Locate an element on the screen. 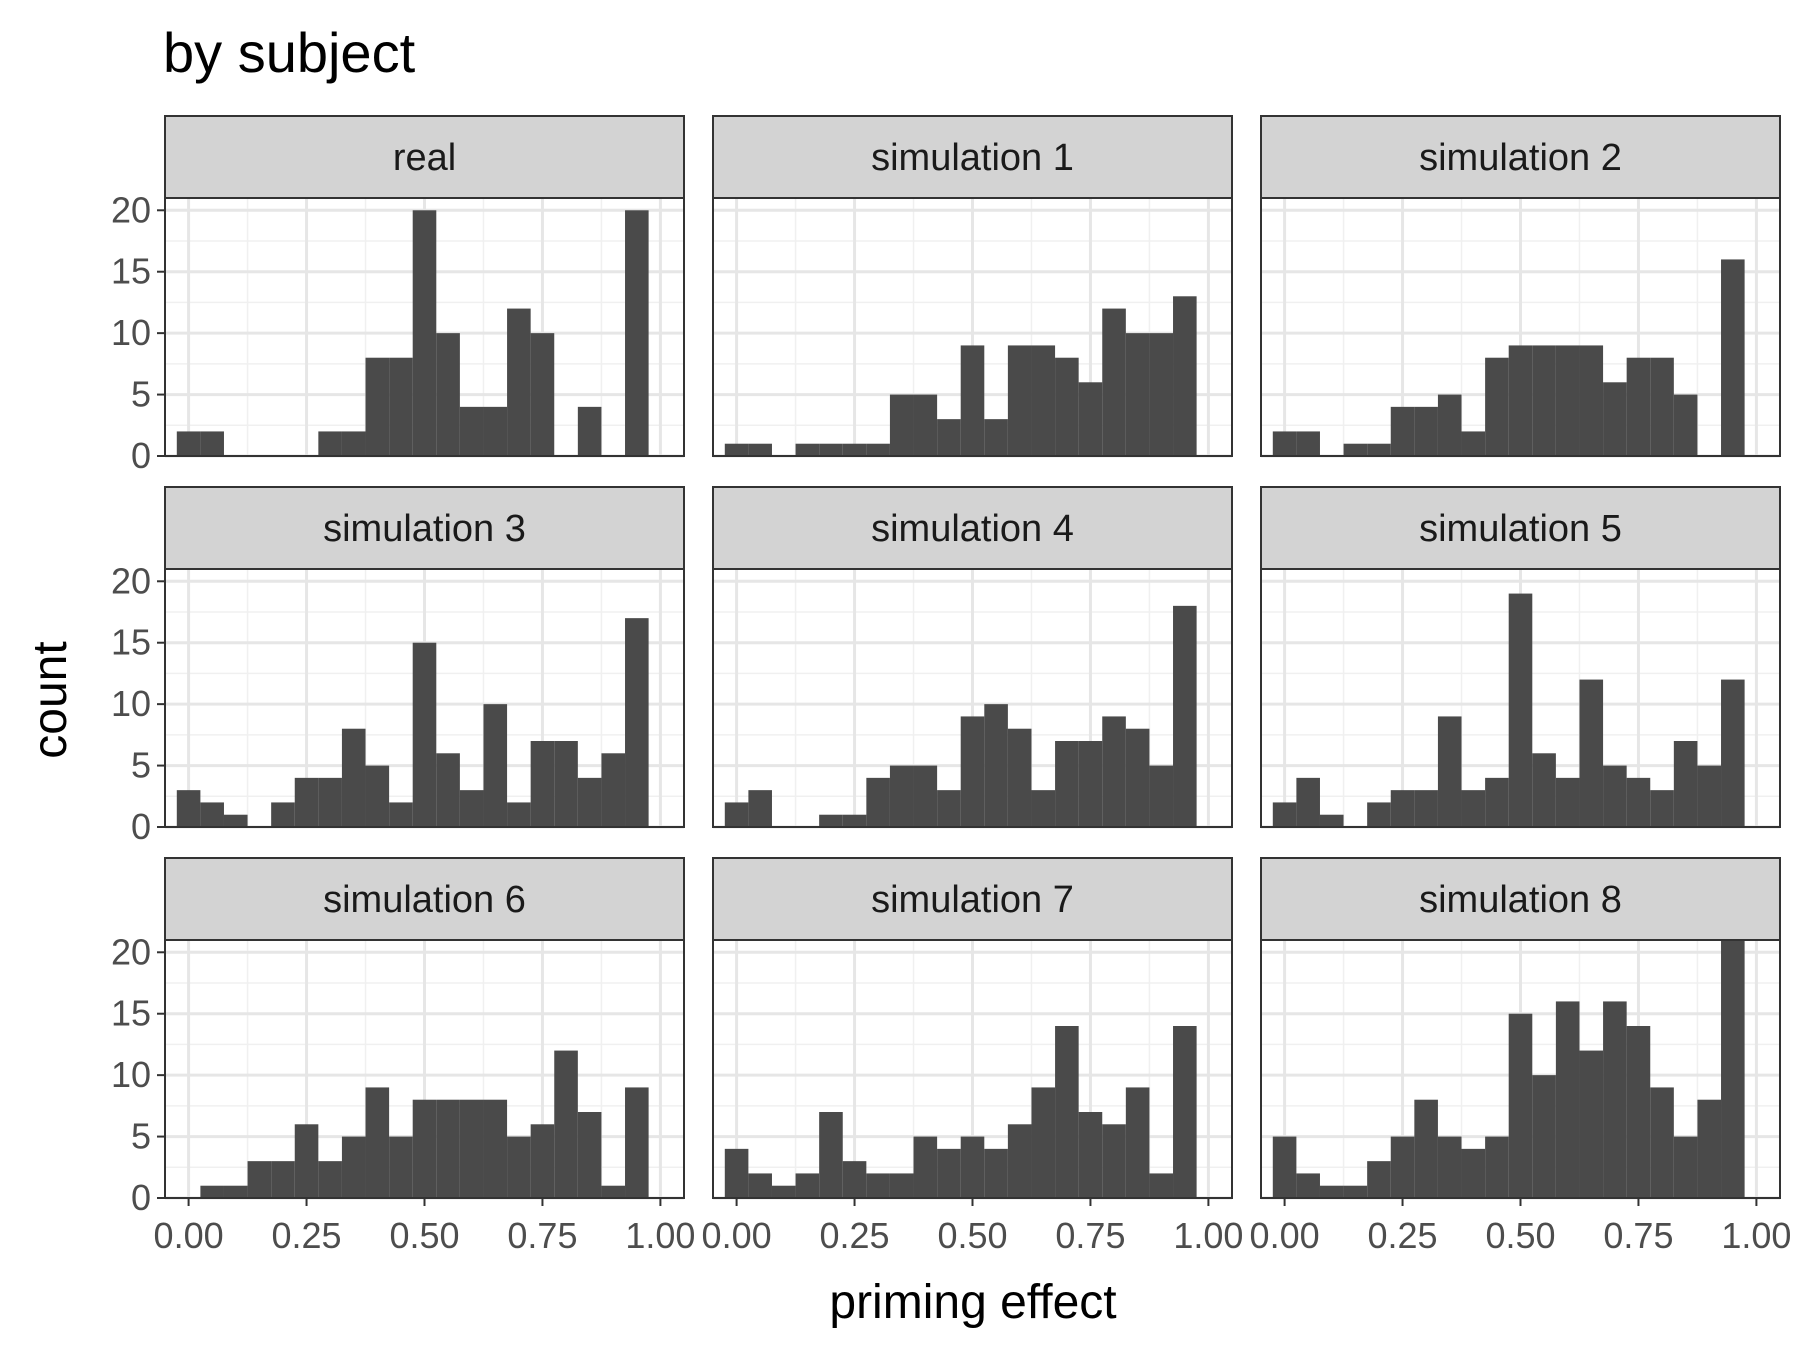 This screenshot has height=1350, width=1800. y-tick-label: 15 is located at coordinates (131, 271).